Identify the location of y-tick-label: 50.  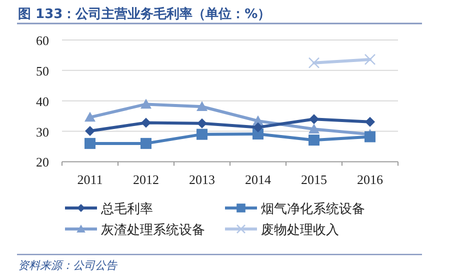
(42, 70).